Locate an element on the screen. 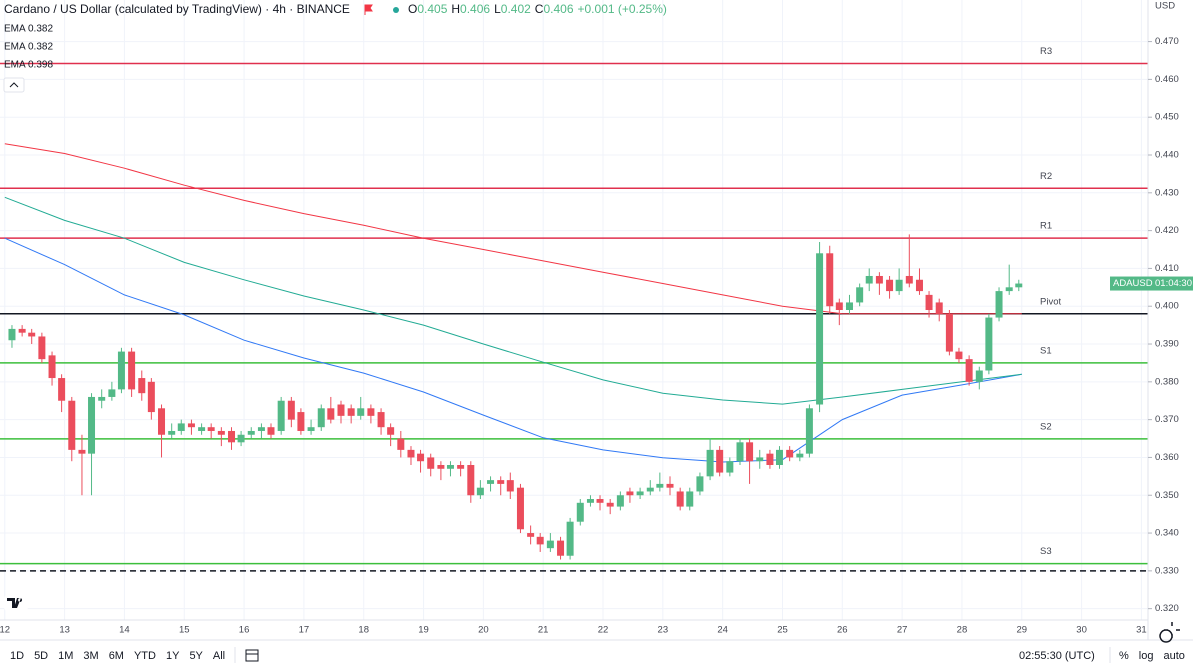 This screenshot has width=1193, height=665. range-button: 5Y is located at coordinates (196, 656).